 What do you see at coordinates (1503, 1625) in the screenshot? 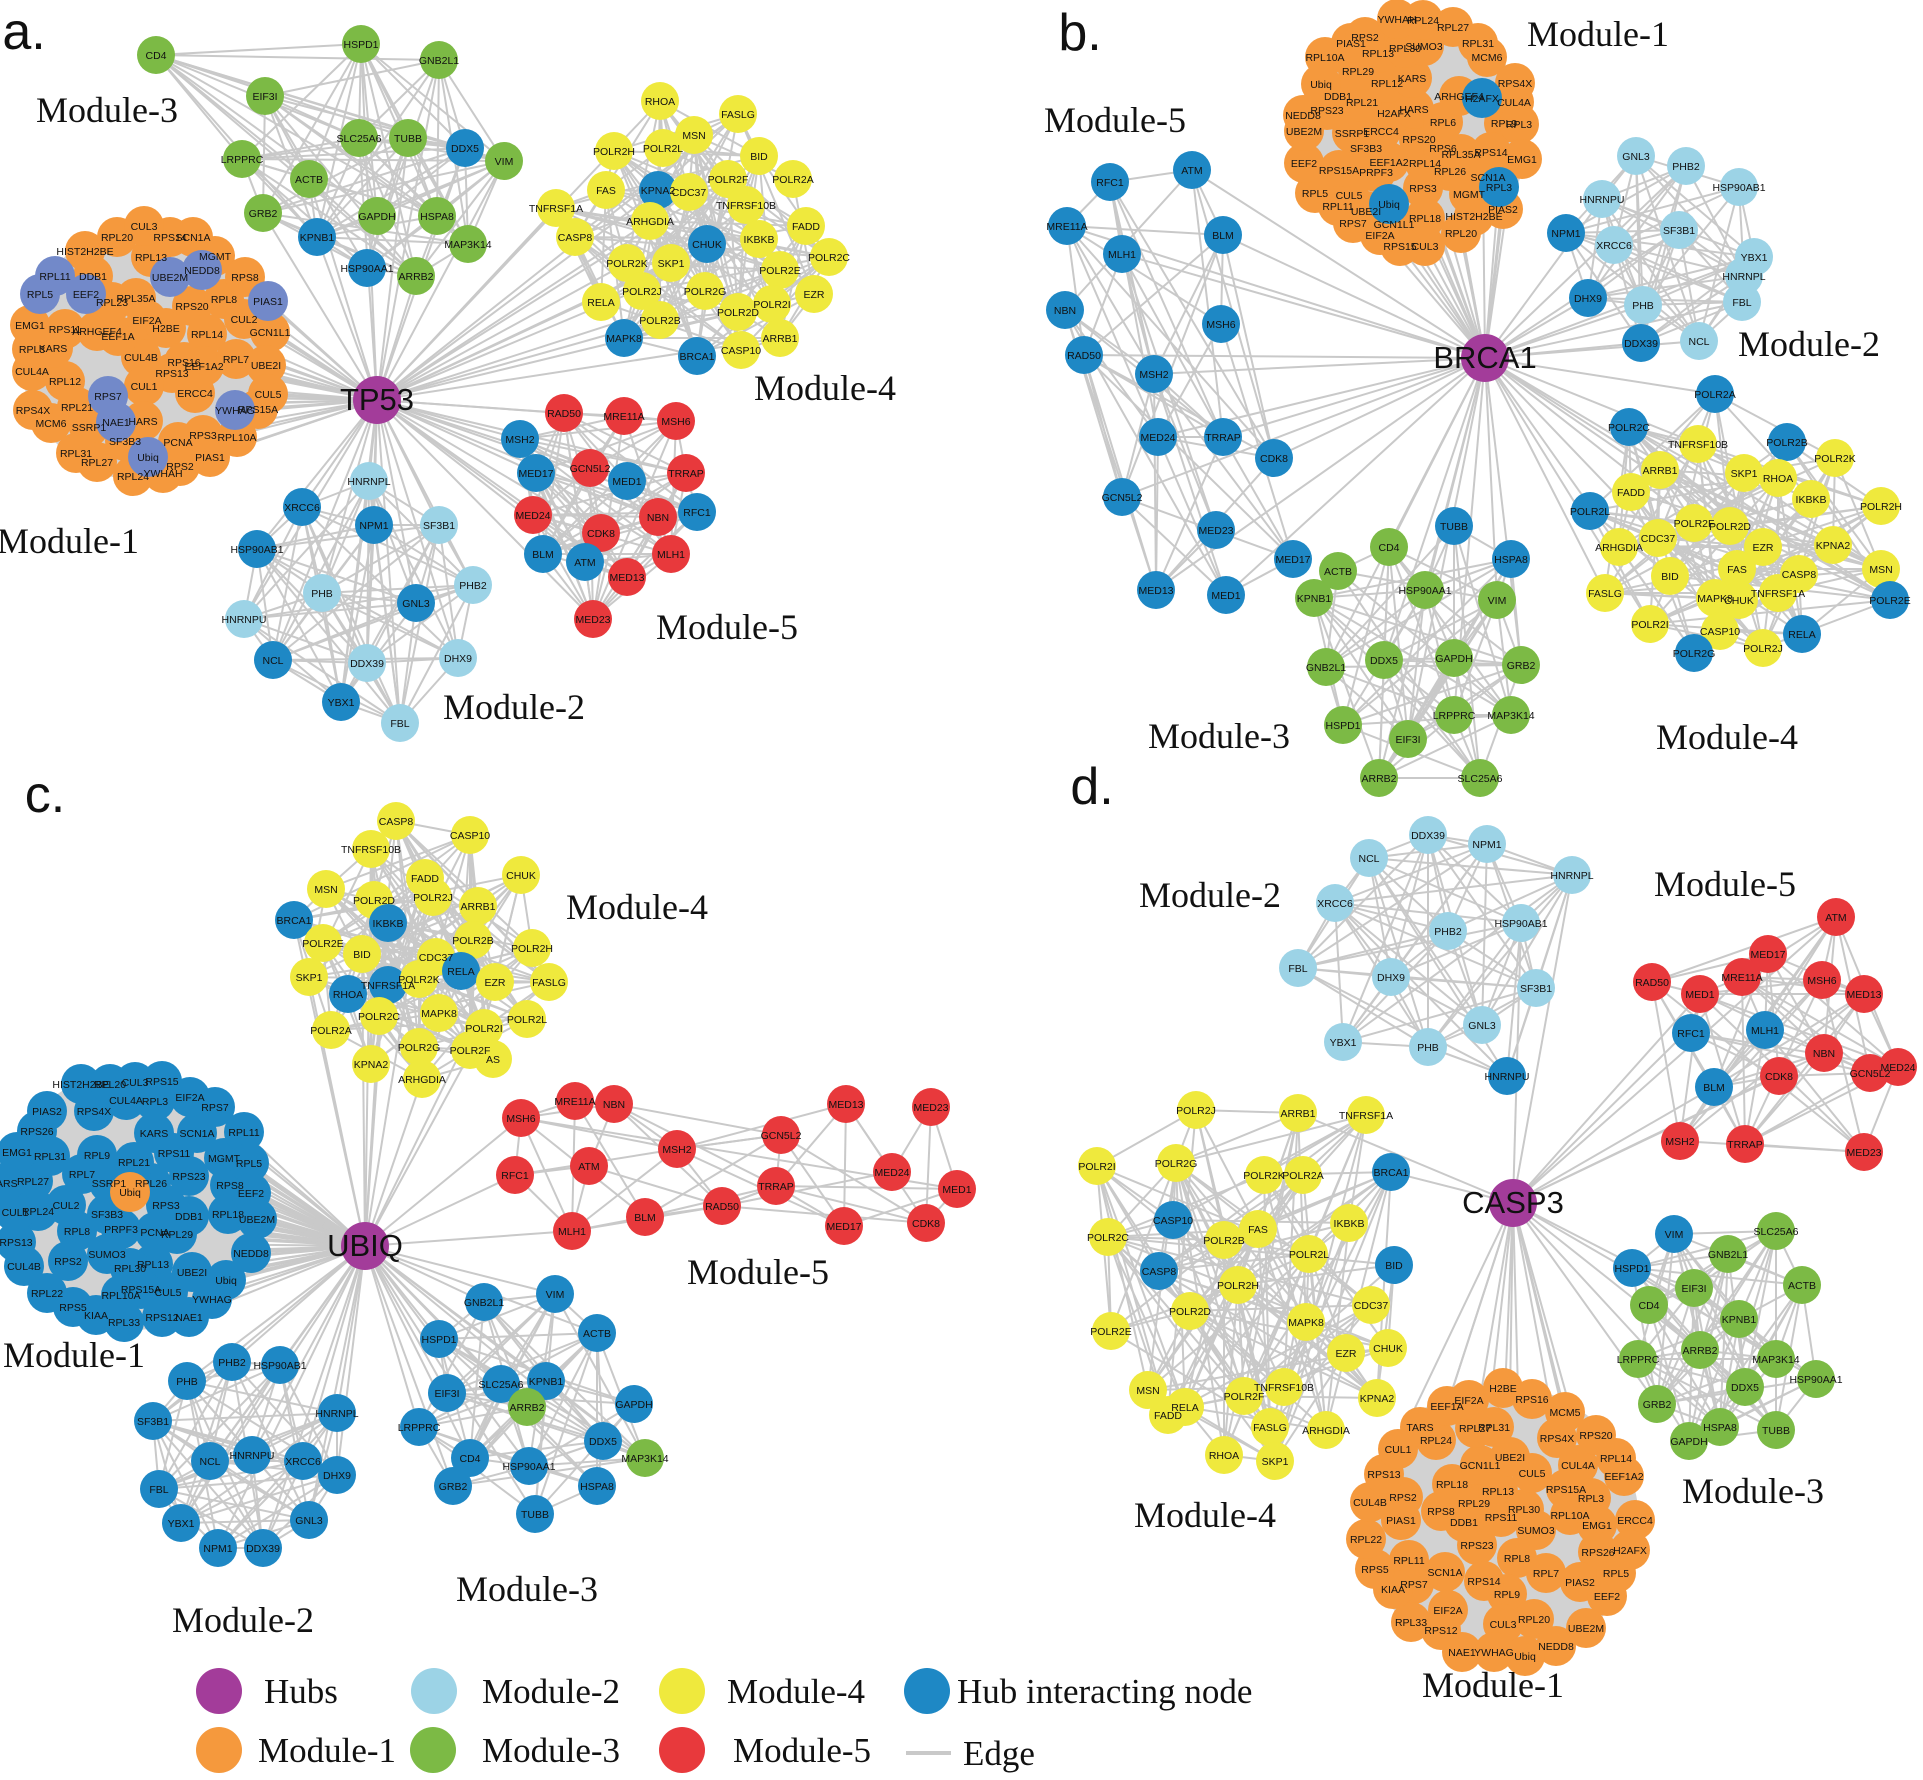
I see `svg-text: CUL3` at bounding box center [1503, 1625].